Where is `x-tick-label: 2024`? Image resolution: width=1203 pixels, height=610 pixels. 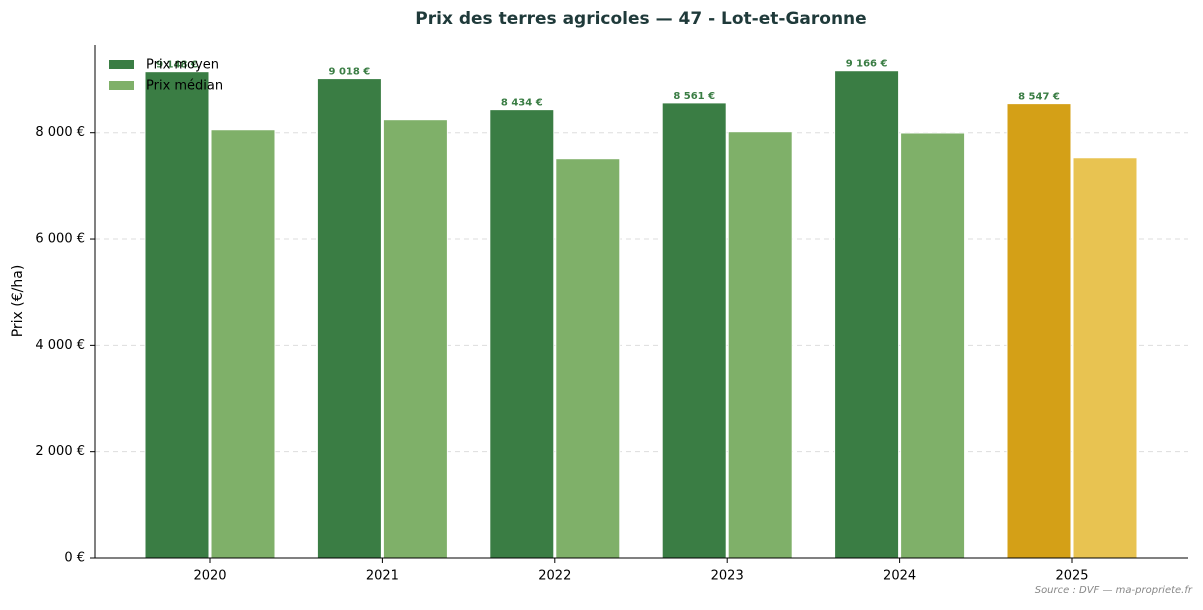 x-tick-label: 2024 is located at coordinates (899, 576).